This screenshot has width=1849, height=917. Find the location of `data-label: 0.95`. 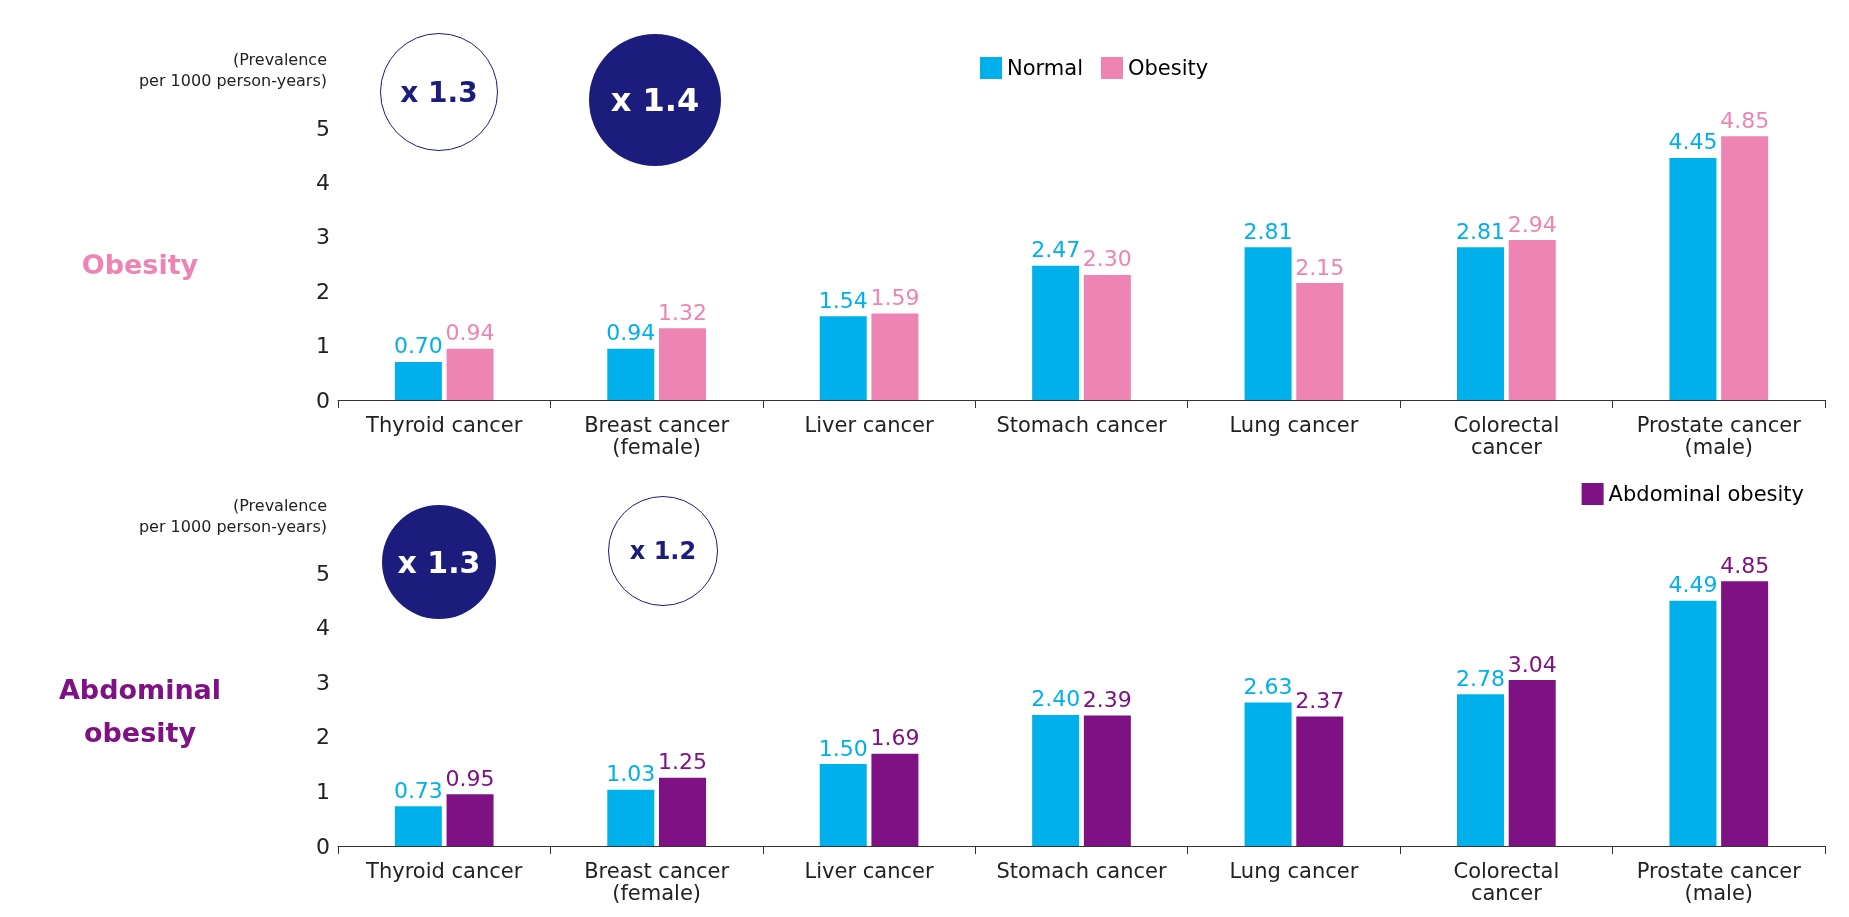

data-label: 0.95 is located at coordinates (470, 778).